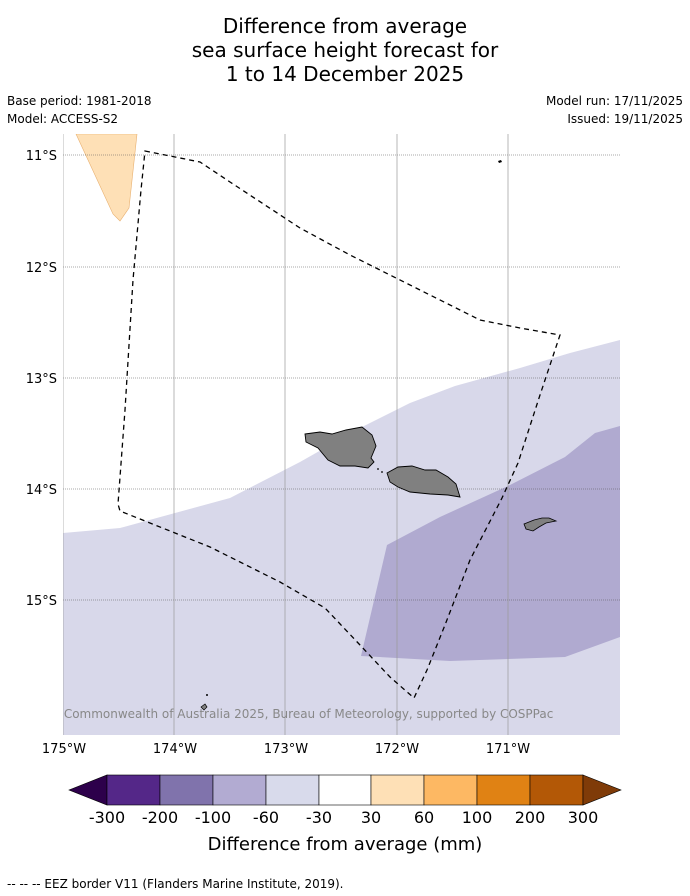 The height and width of the screenshot is (896, 690). I want to click on base-period-text: Base period: 1981-2018, so click(79, 101).